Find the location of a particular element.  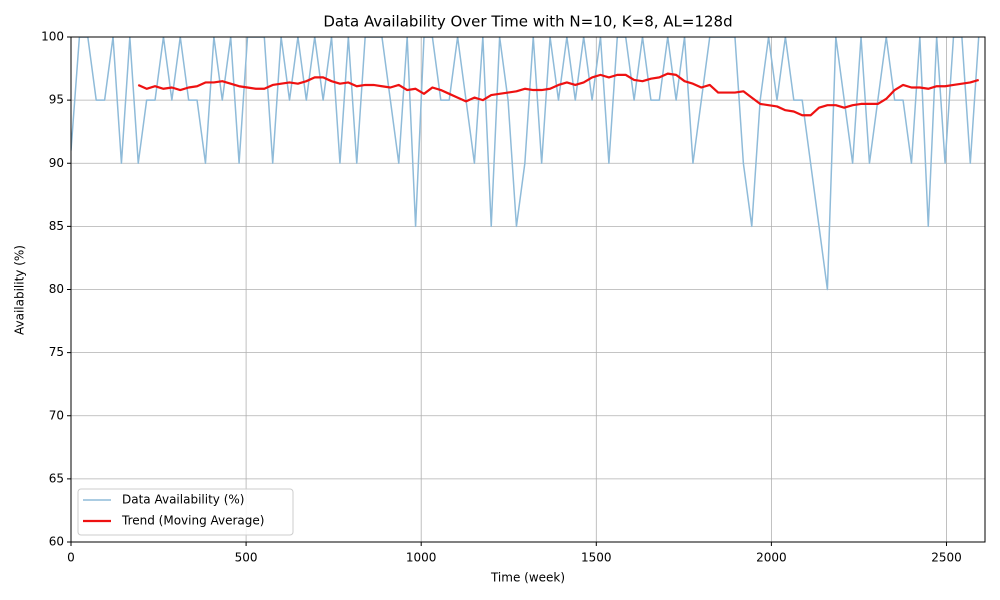

y-axis-label: Availability (%) is located at coordinates (20, 290).